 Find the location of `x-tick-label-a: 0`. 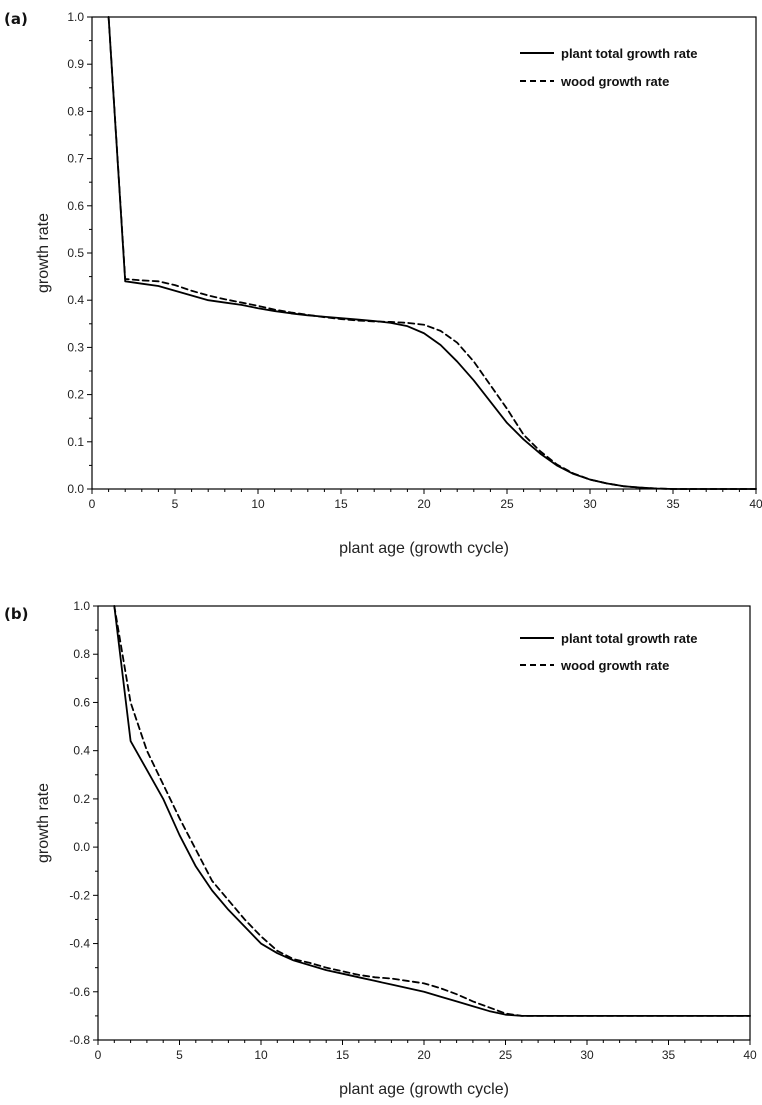

x-tick-label-a: 0 is located at coordinates (92, 504).